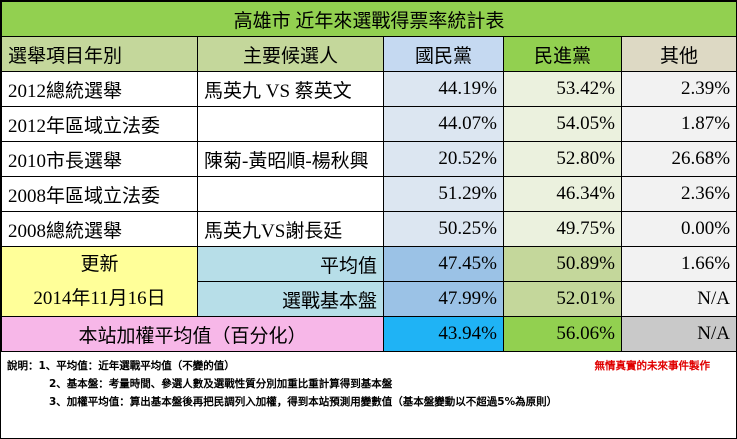  What do you see at coordinates (562, 194) in the screenshot?
I see `row-dpp: 46.34%` at bounding box center [562, 194].